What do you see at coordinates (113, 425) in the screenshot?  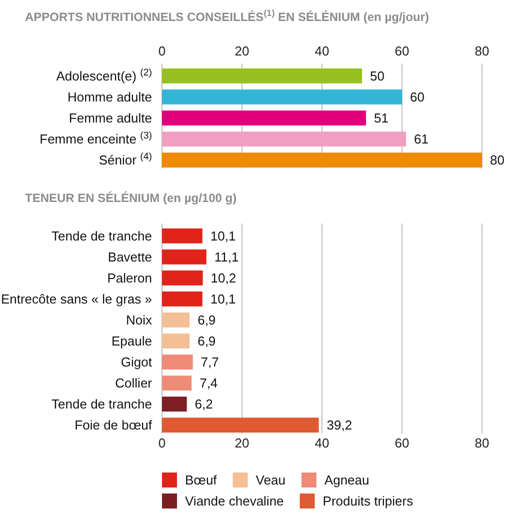 I see `y-tick-label: Foie de bœuf` at bounding box center [113, 425].